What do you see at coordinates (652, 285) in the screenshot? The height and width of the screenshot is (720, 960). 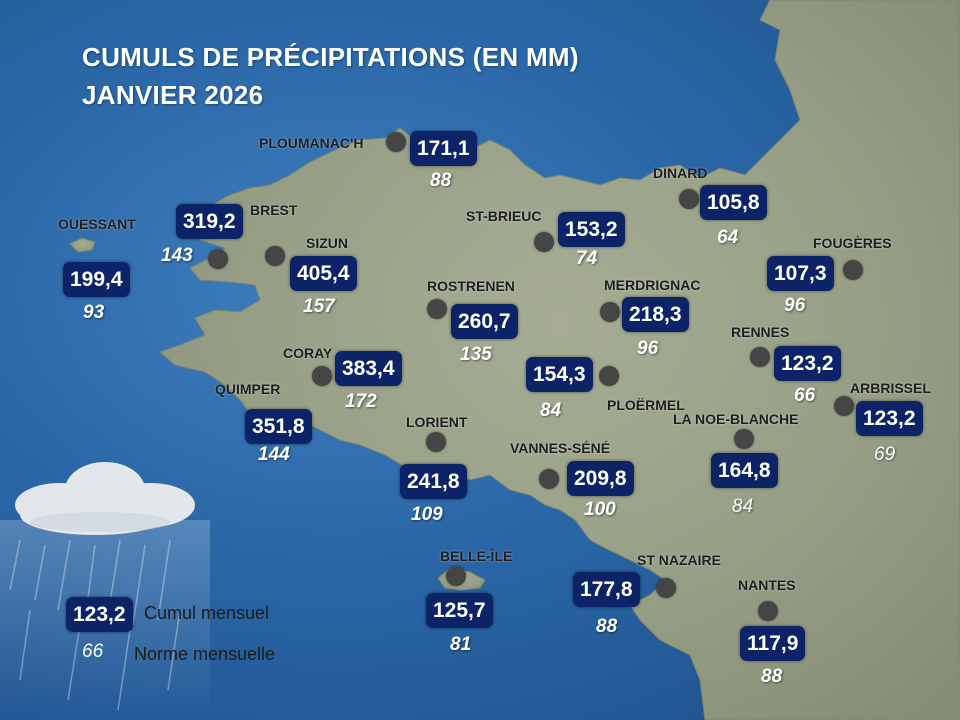 I see `station-name-merdrignac: MERDRIGNAC` at bounding box center [652, 285].